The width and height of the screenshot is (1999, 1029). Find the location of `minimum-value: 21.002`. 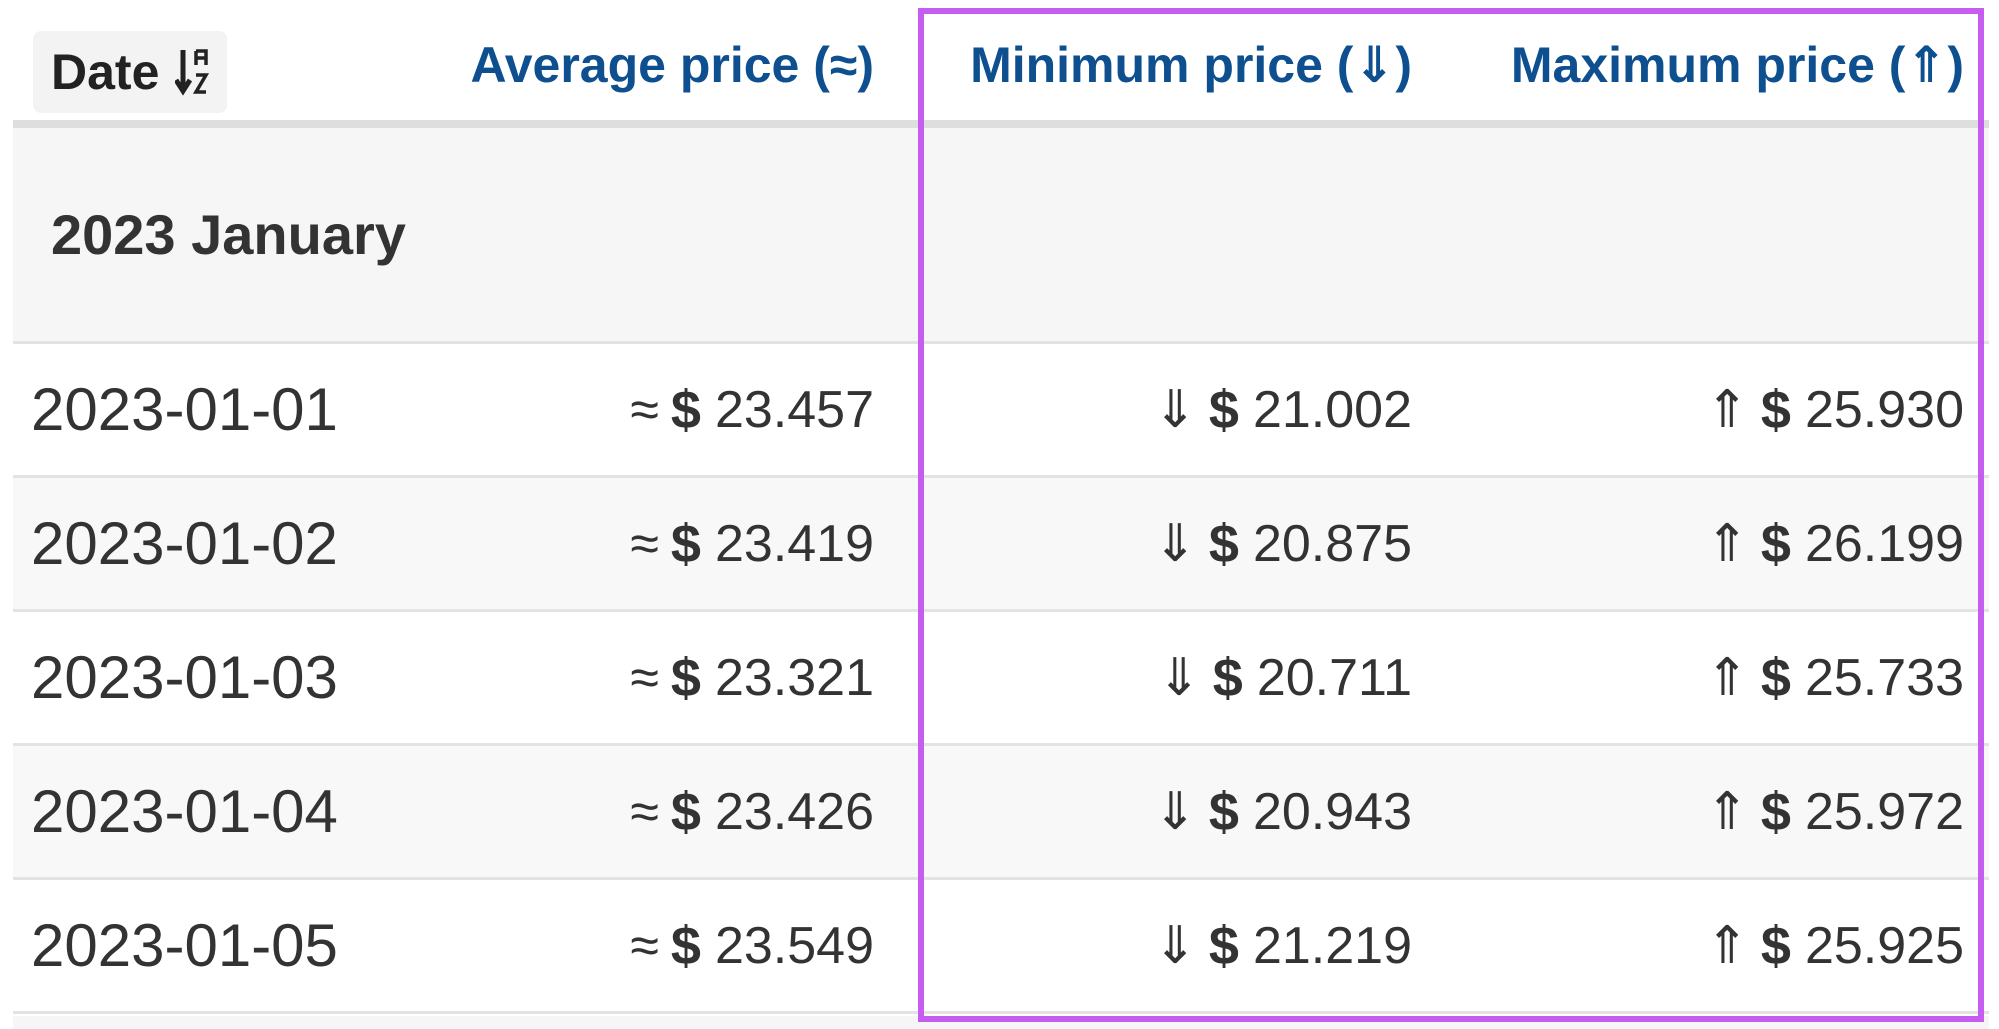

minimum-value: 21.002 is located at coordinates (1332, 409).